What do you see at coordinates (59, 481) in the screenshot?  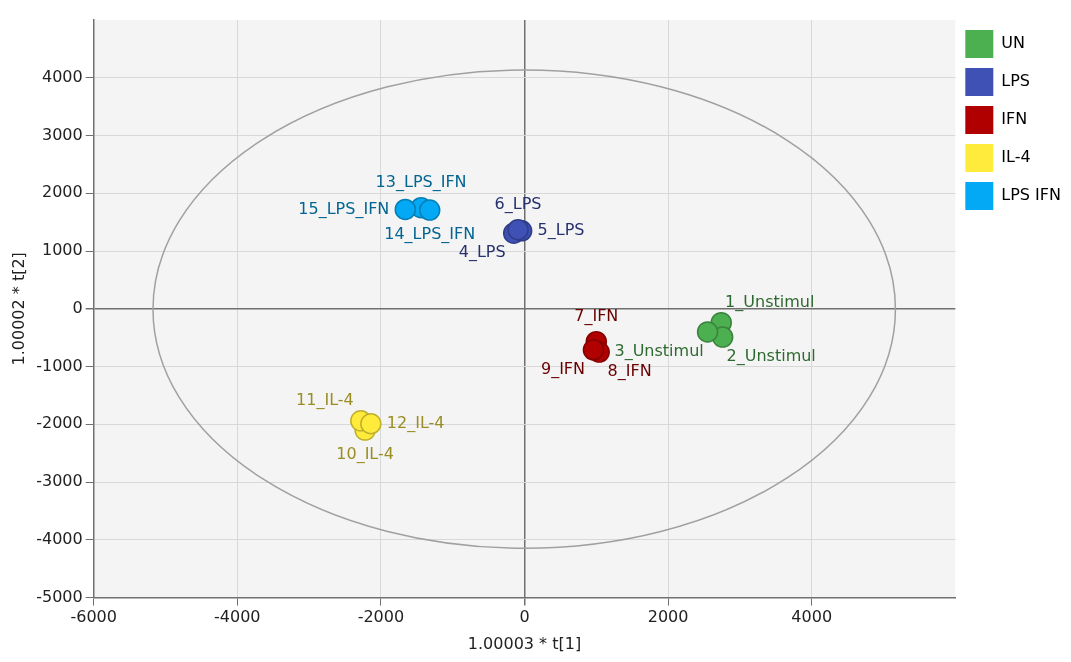 I see `y-tick-label: -3000` at bounding box center [59, 481].